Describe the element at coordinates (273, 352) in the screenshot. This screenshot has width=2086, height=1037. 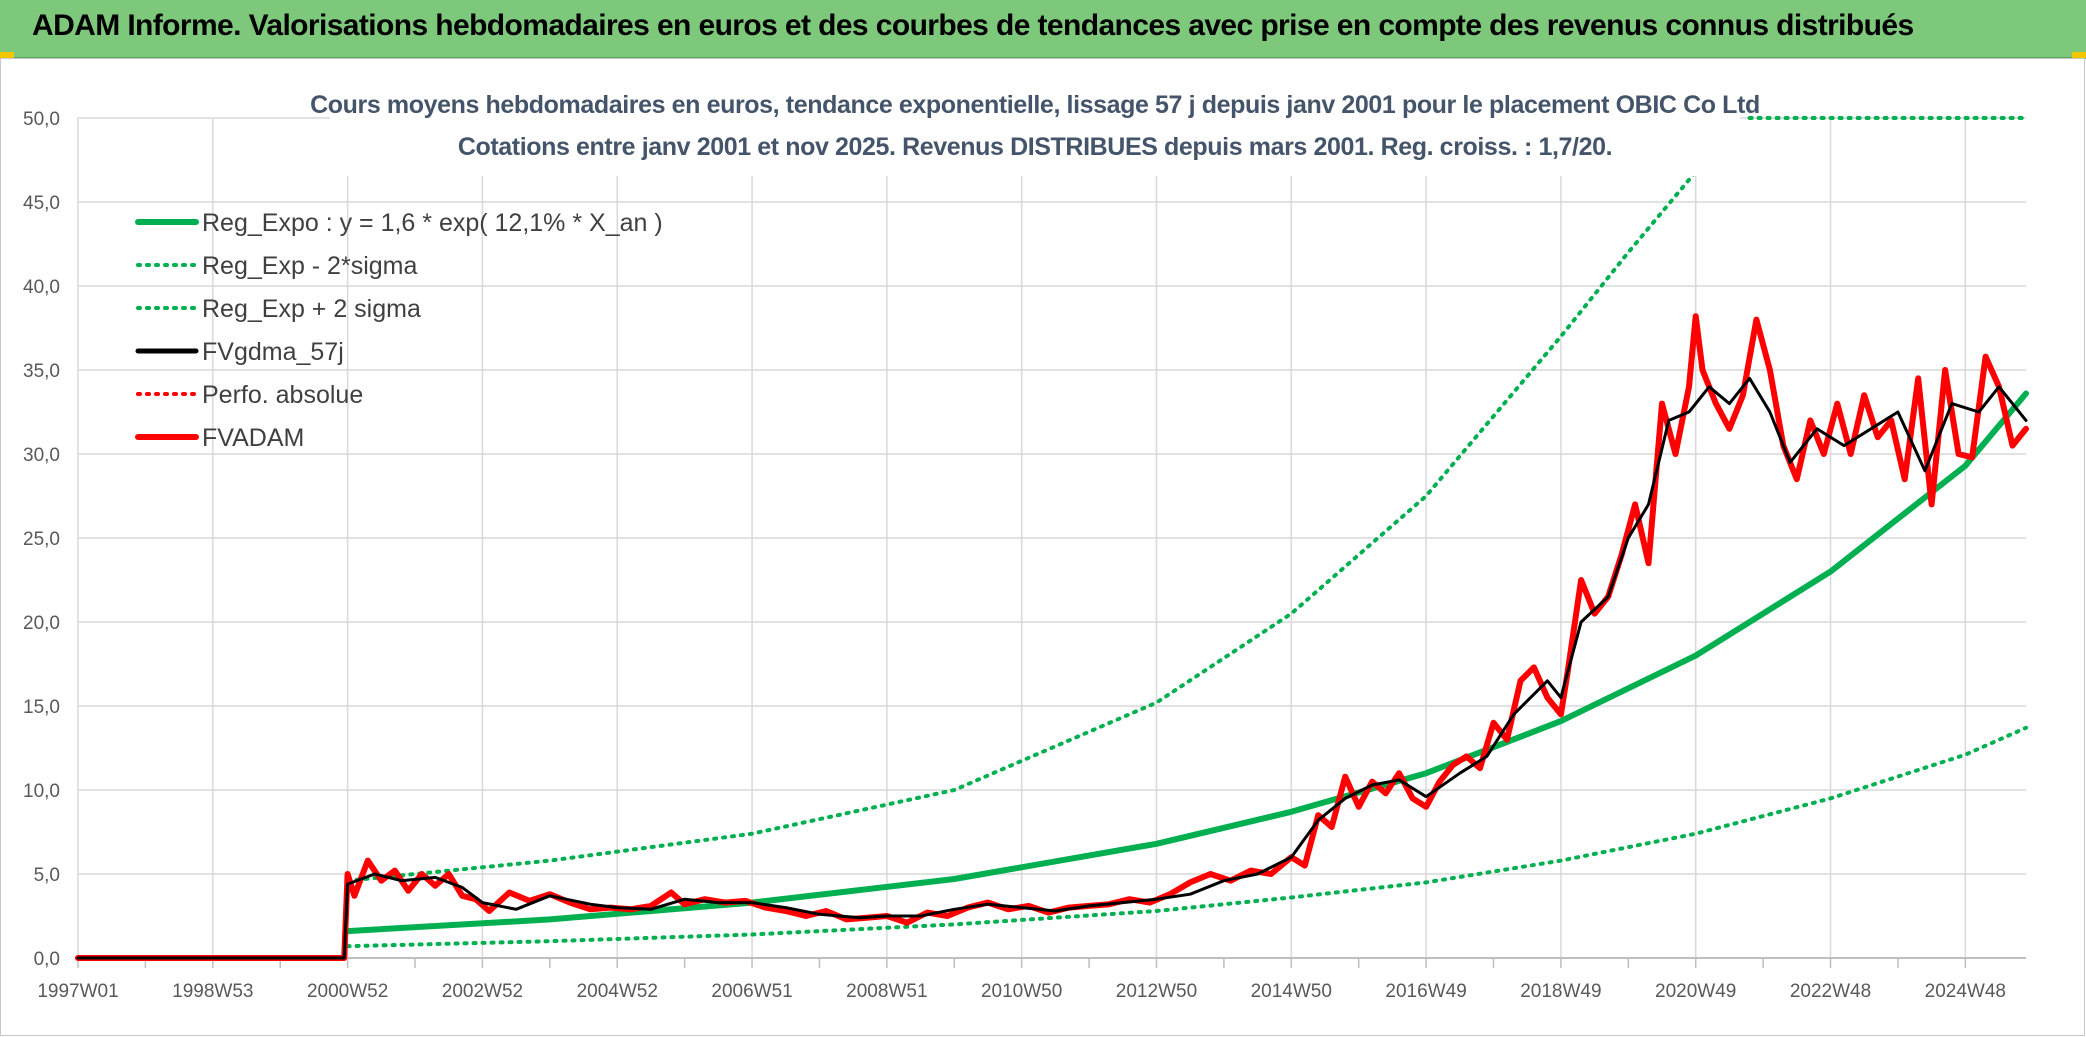
I see `legend-label: FVgdma_57j` at that location.